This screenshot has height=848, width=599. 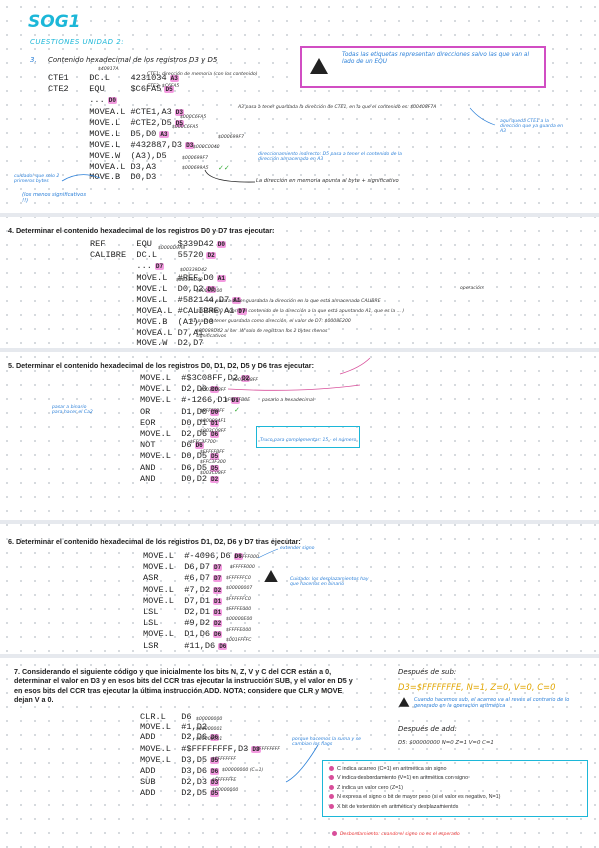 I want to click on q7-note-line4: $FFFFFFFF, so click(x=268, y=749).